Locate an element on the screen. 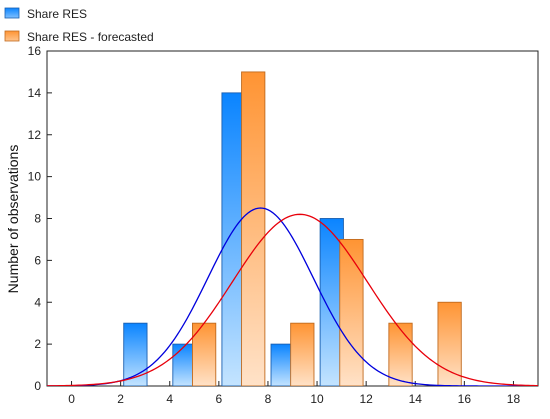 The width and height of the screenshot is (550, 419). y-tick-label: 4 is located at coordinates (37, 302).